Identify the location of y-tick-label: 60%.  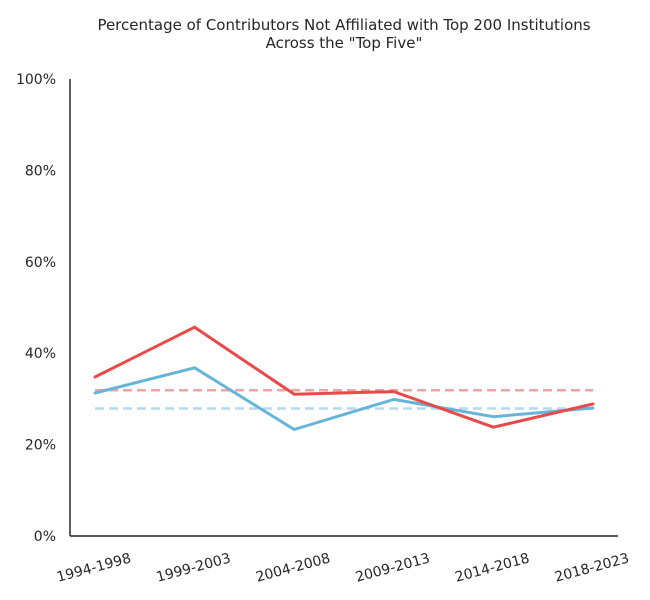
(40, 263).